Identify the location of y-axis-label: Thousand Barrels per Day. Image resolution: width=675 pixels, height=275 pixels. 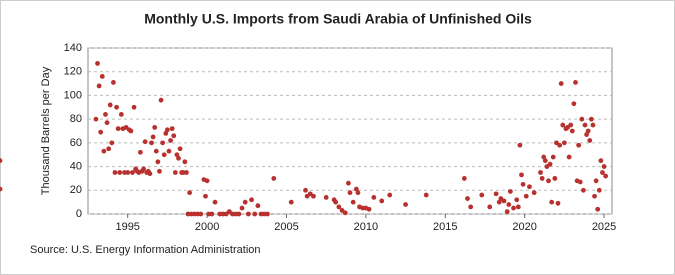
(46, 130).